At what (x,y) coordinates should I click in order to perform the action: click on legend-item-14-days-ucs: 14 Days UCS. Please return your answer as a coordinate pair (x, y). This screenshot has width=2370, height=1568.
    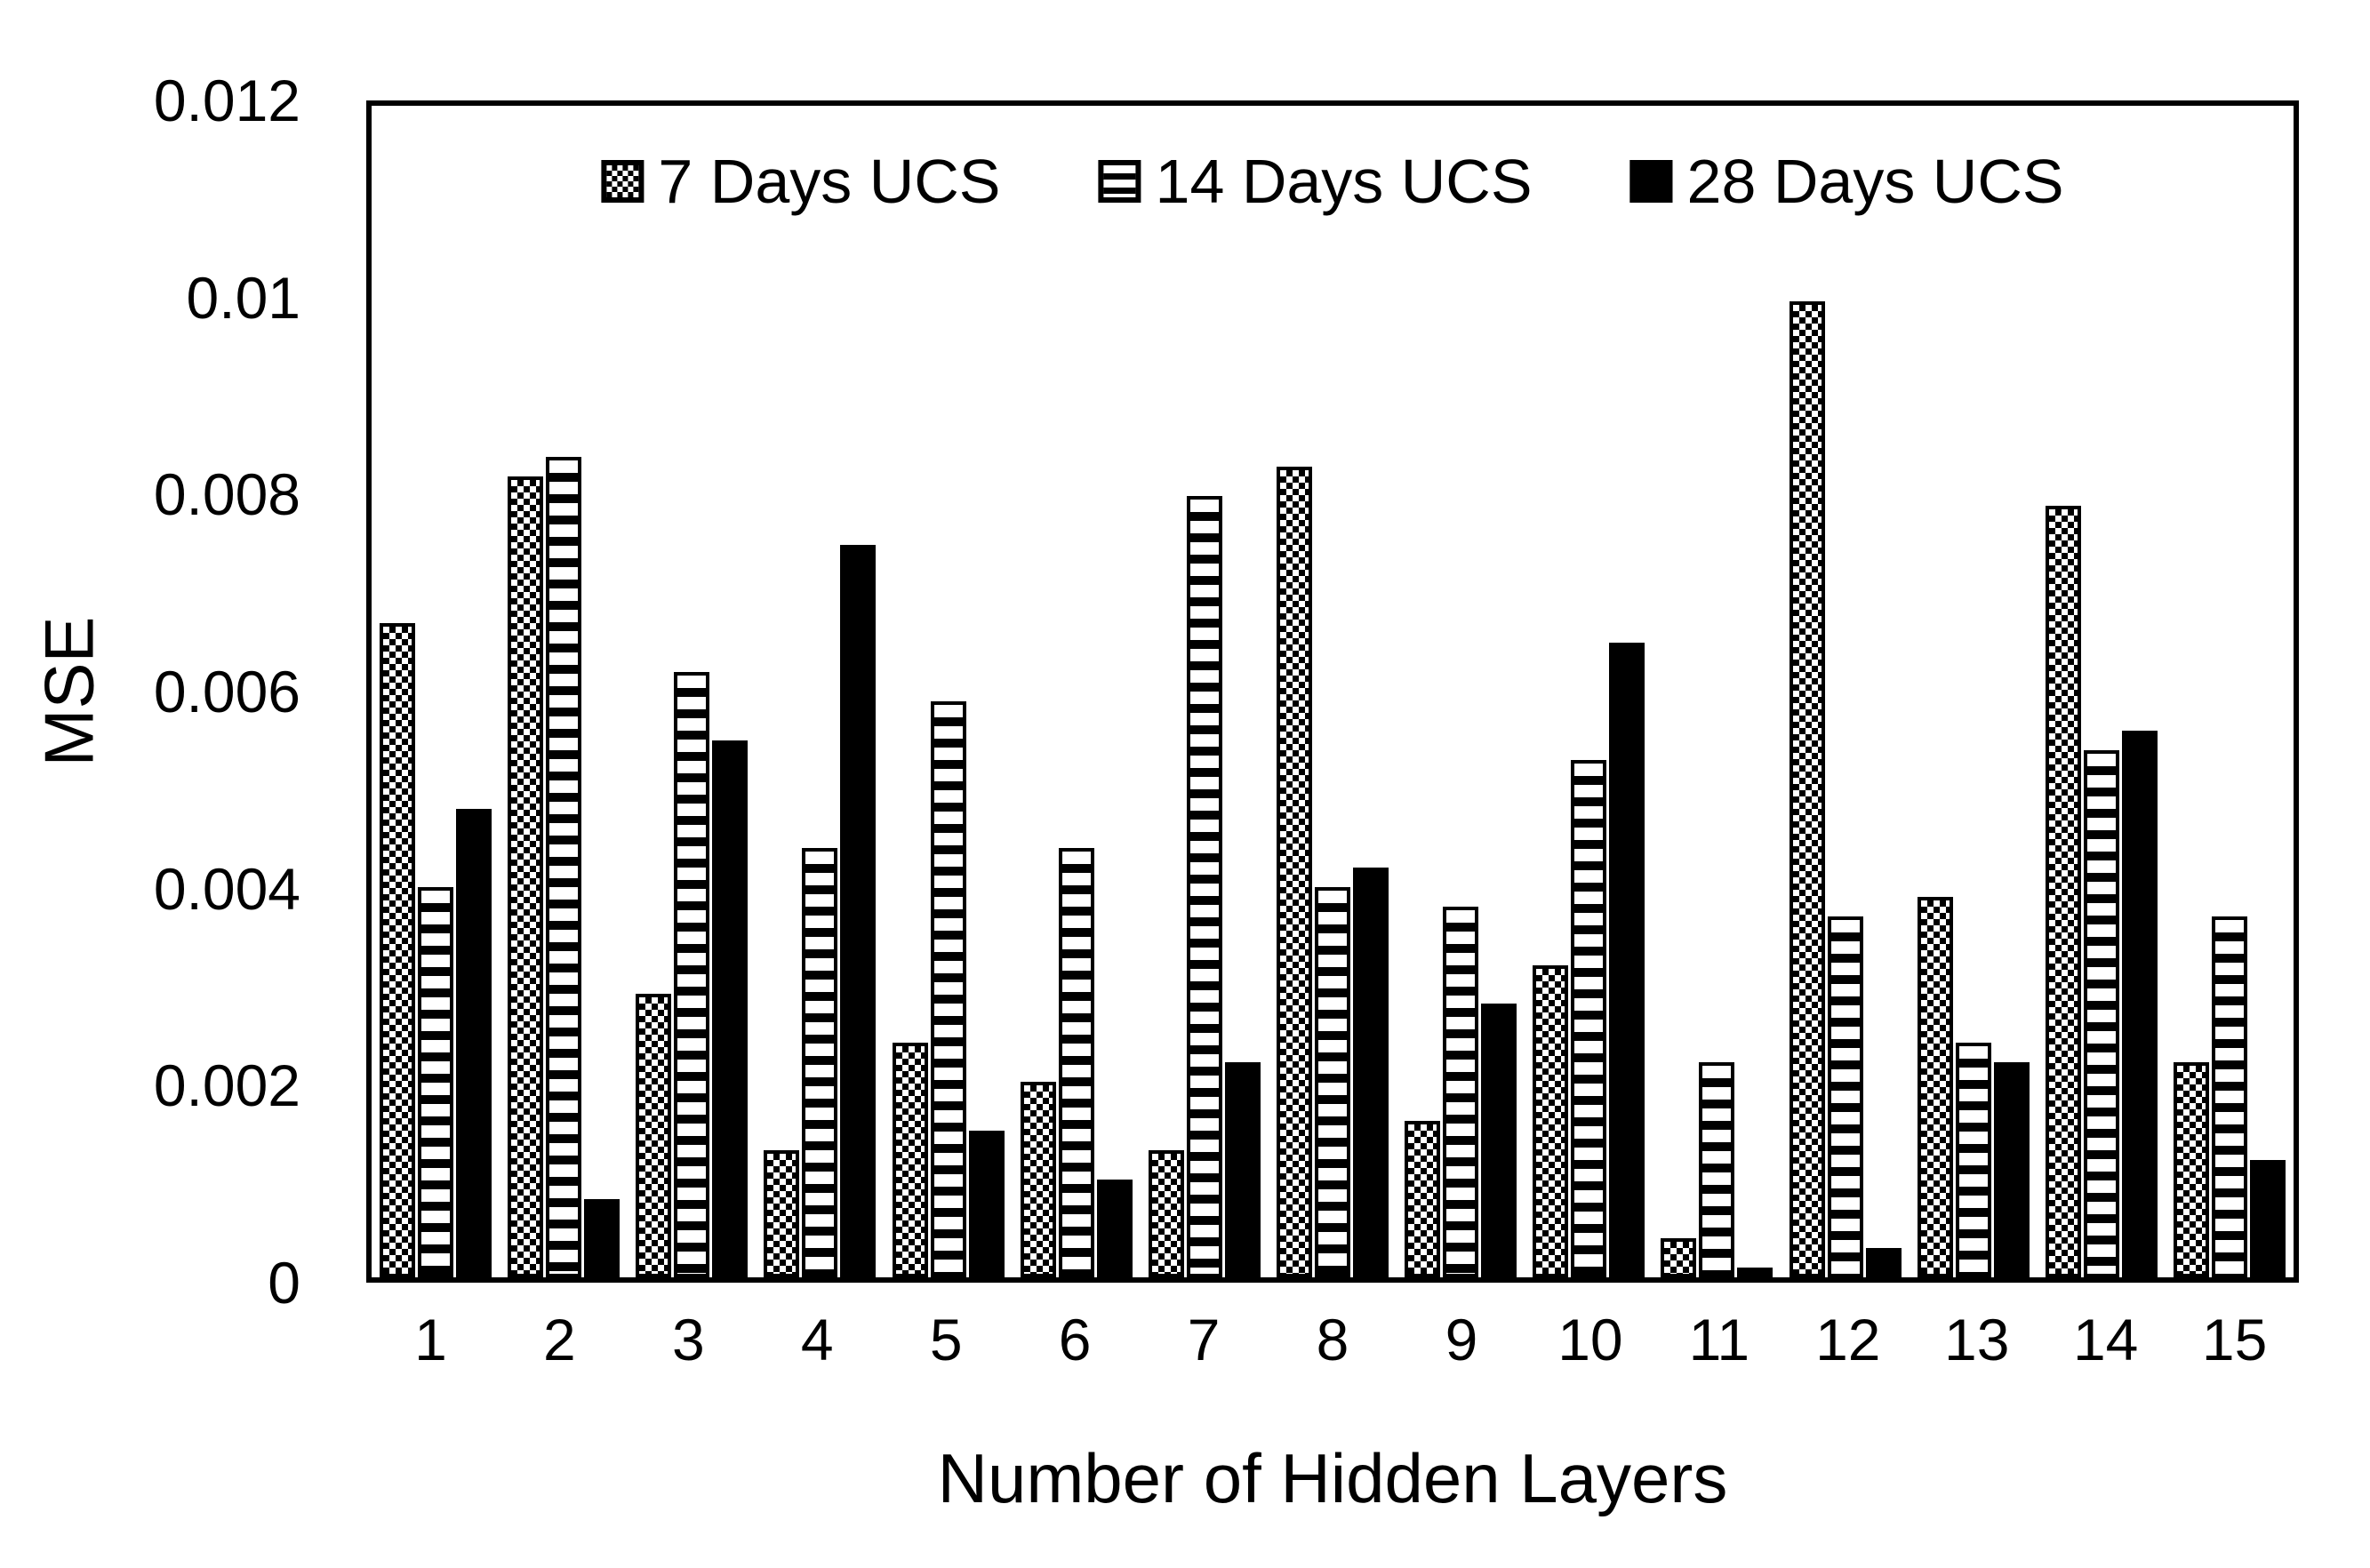
    Looking at the image, I should click on (1315, 181).